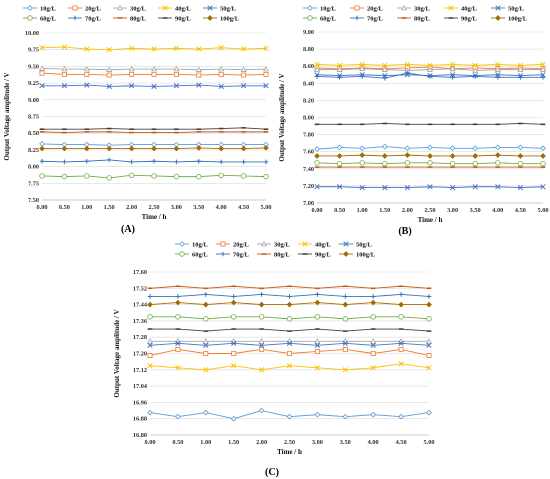  I want to click on series-30g-L, so click(154, 68).